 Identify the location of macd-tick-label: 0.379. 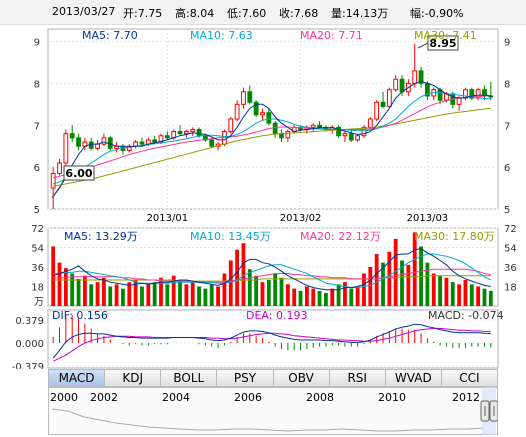
(29, 321).